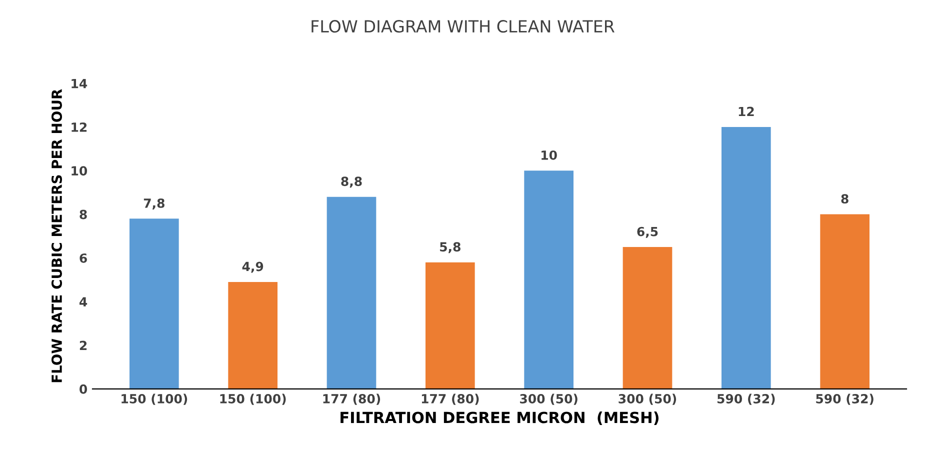  Describe the element at coordinates (647, 232) in the screenshot. I see `data-label: 6,5` at that location.